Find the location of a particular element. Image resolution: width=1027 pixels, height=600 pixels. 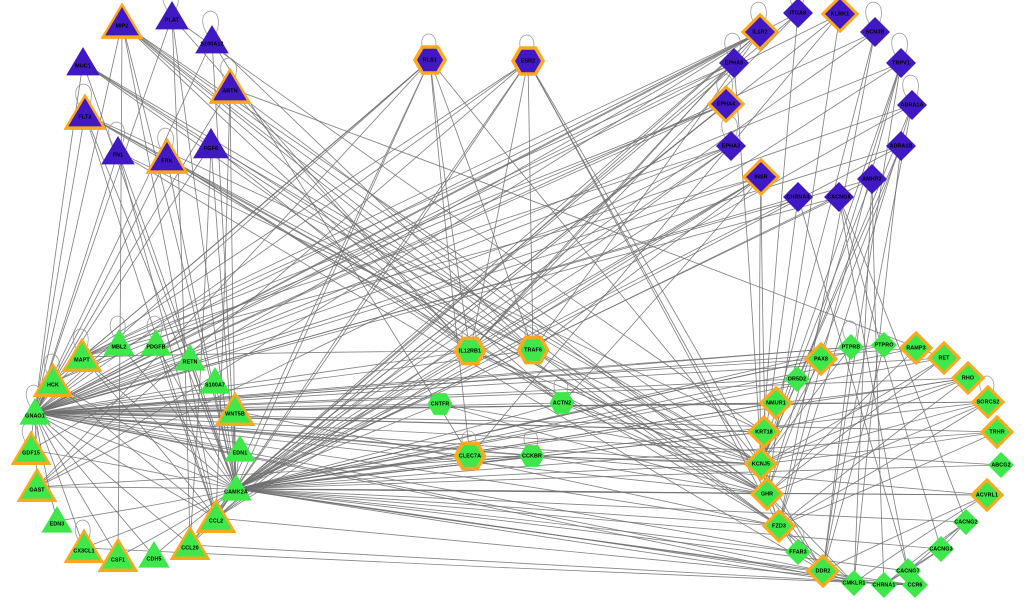

graph-node-artn: ARTN is located at coordinates (230, 85).